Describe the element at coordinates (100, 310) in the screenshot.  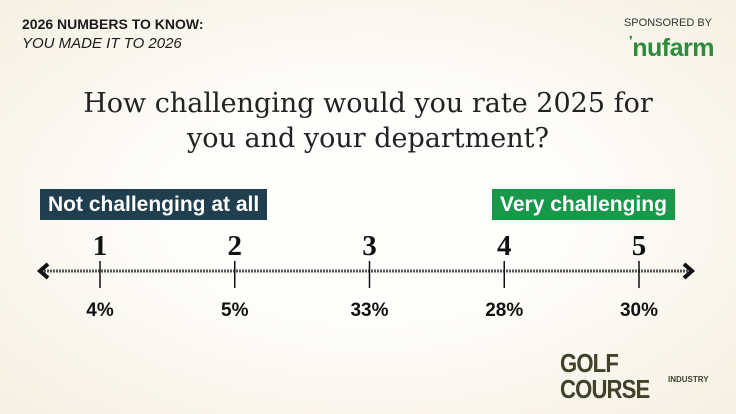
I see `data-label: 4%` at that location.